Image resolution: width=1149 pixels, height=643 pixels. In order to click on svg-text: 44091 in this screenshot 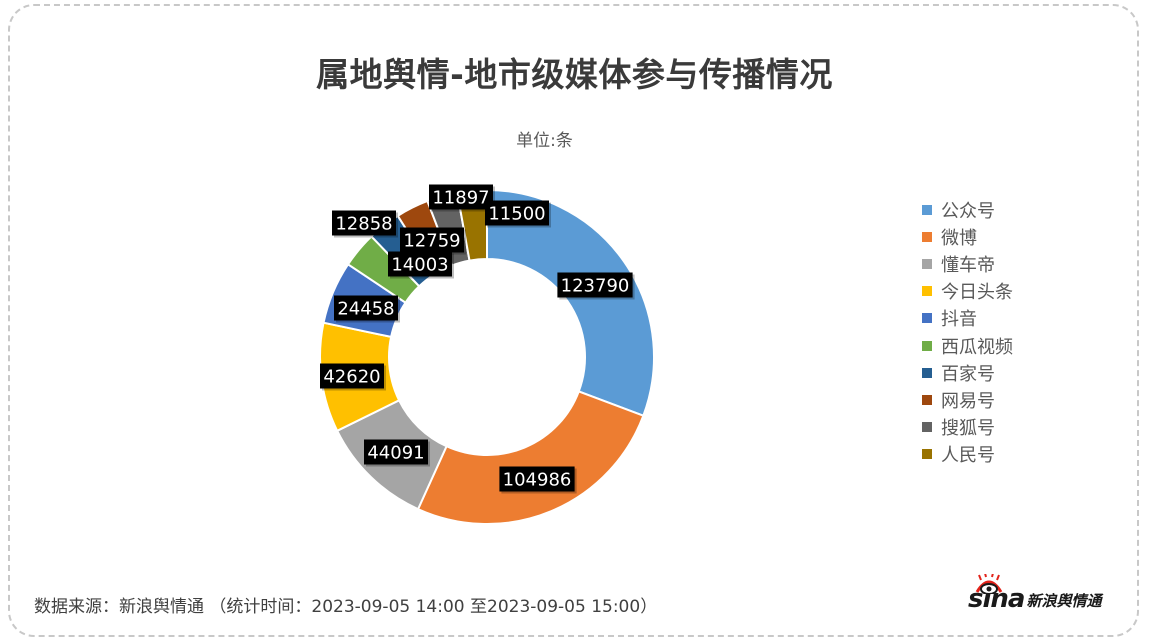, I will do `click(395, 453)`.